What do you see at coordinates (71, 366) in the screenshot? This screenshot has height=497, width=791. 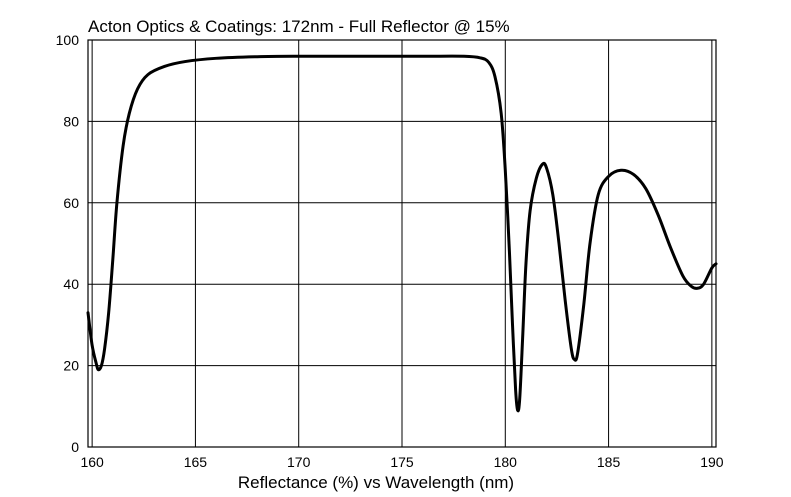 I see `y-tick-label: 20` at bounding box center [71, 366].